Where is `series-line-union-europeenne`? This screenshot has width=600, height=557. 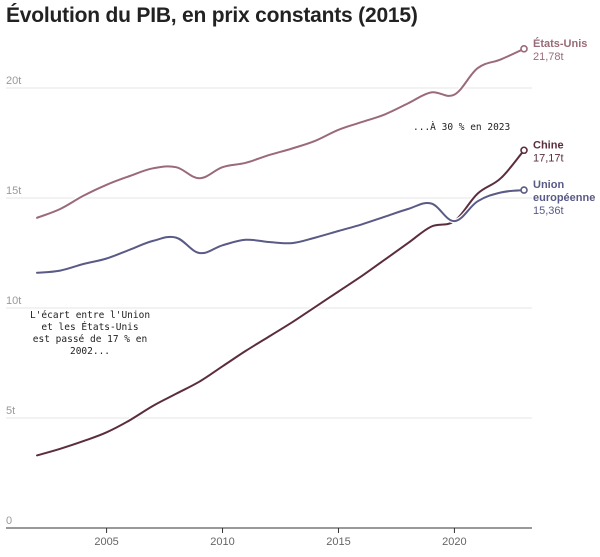
series-line-union-europeenne is located at coordinates (280, 231).